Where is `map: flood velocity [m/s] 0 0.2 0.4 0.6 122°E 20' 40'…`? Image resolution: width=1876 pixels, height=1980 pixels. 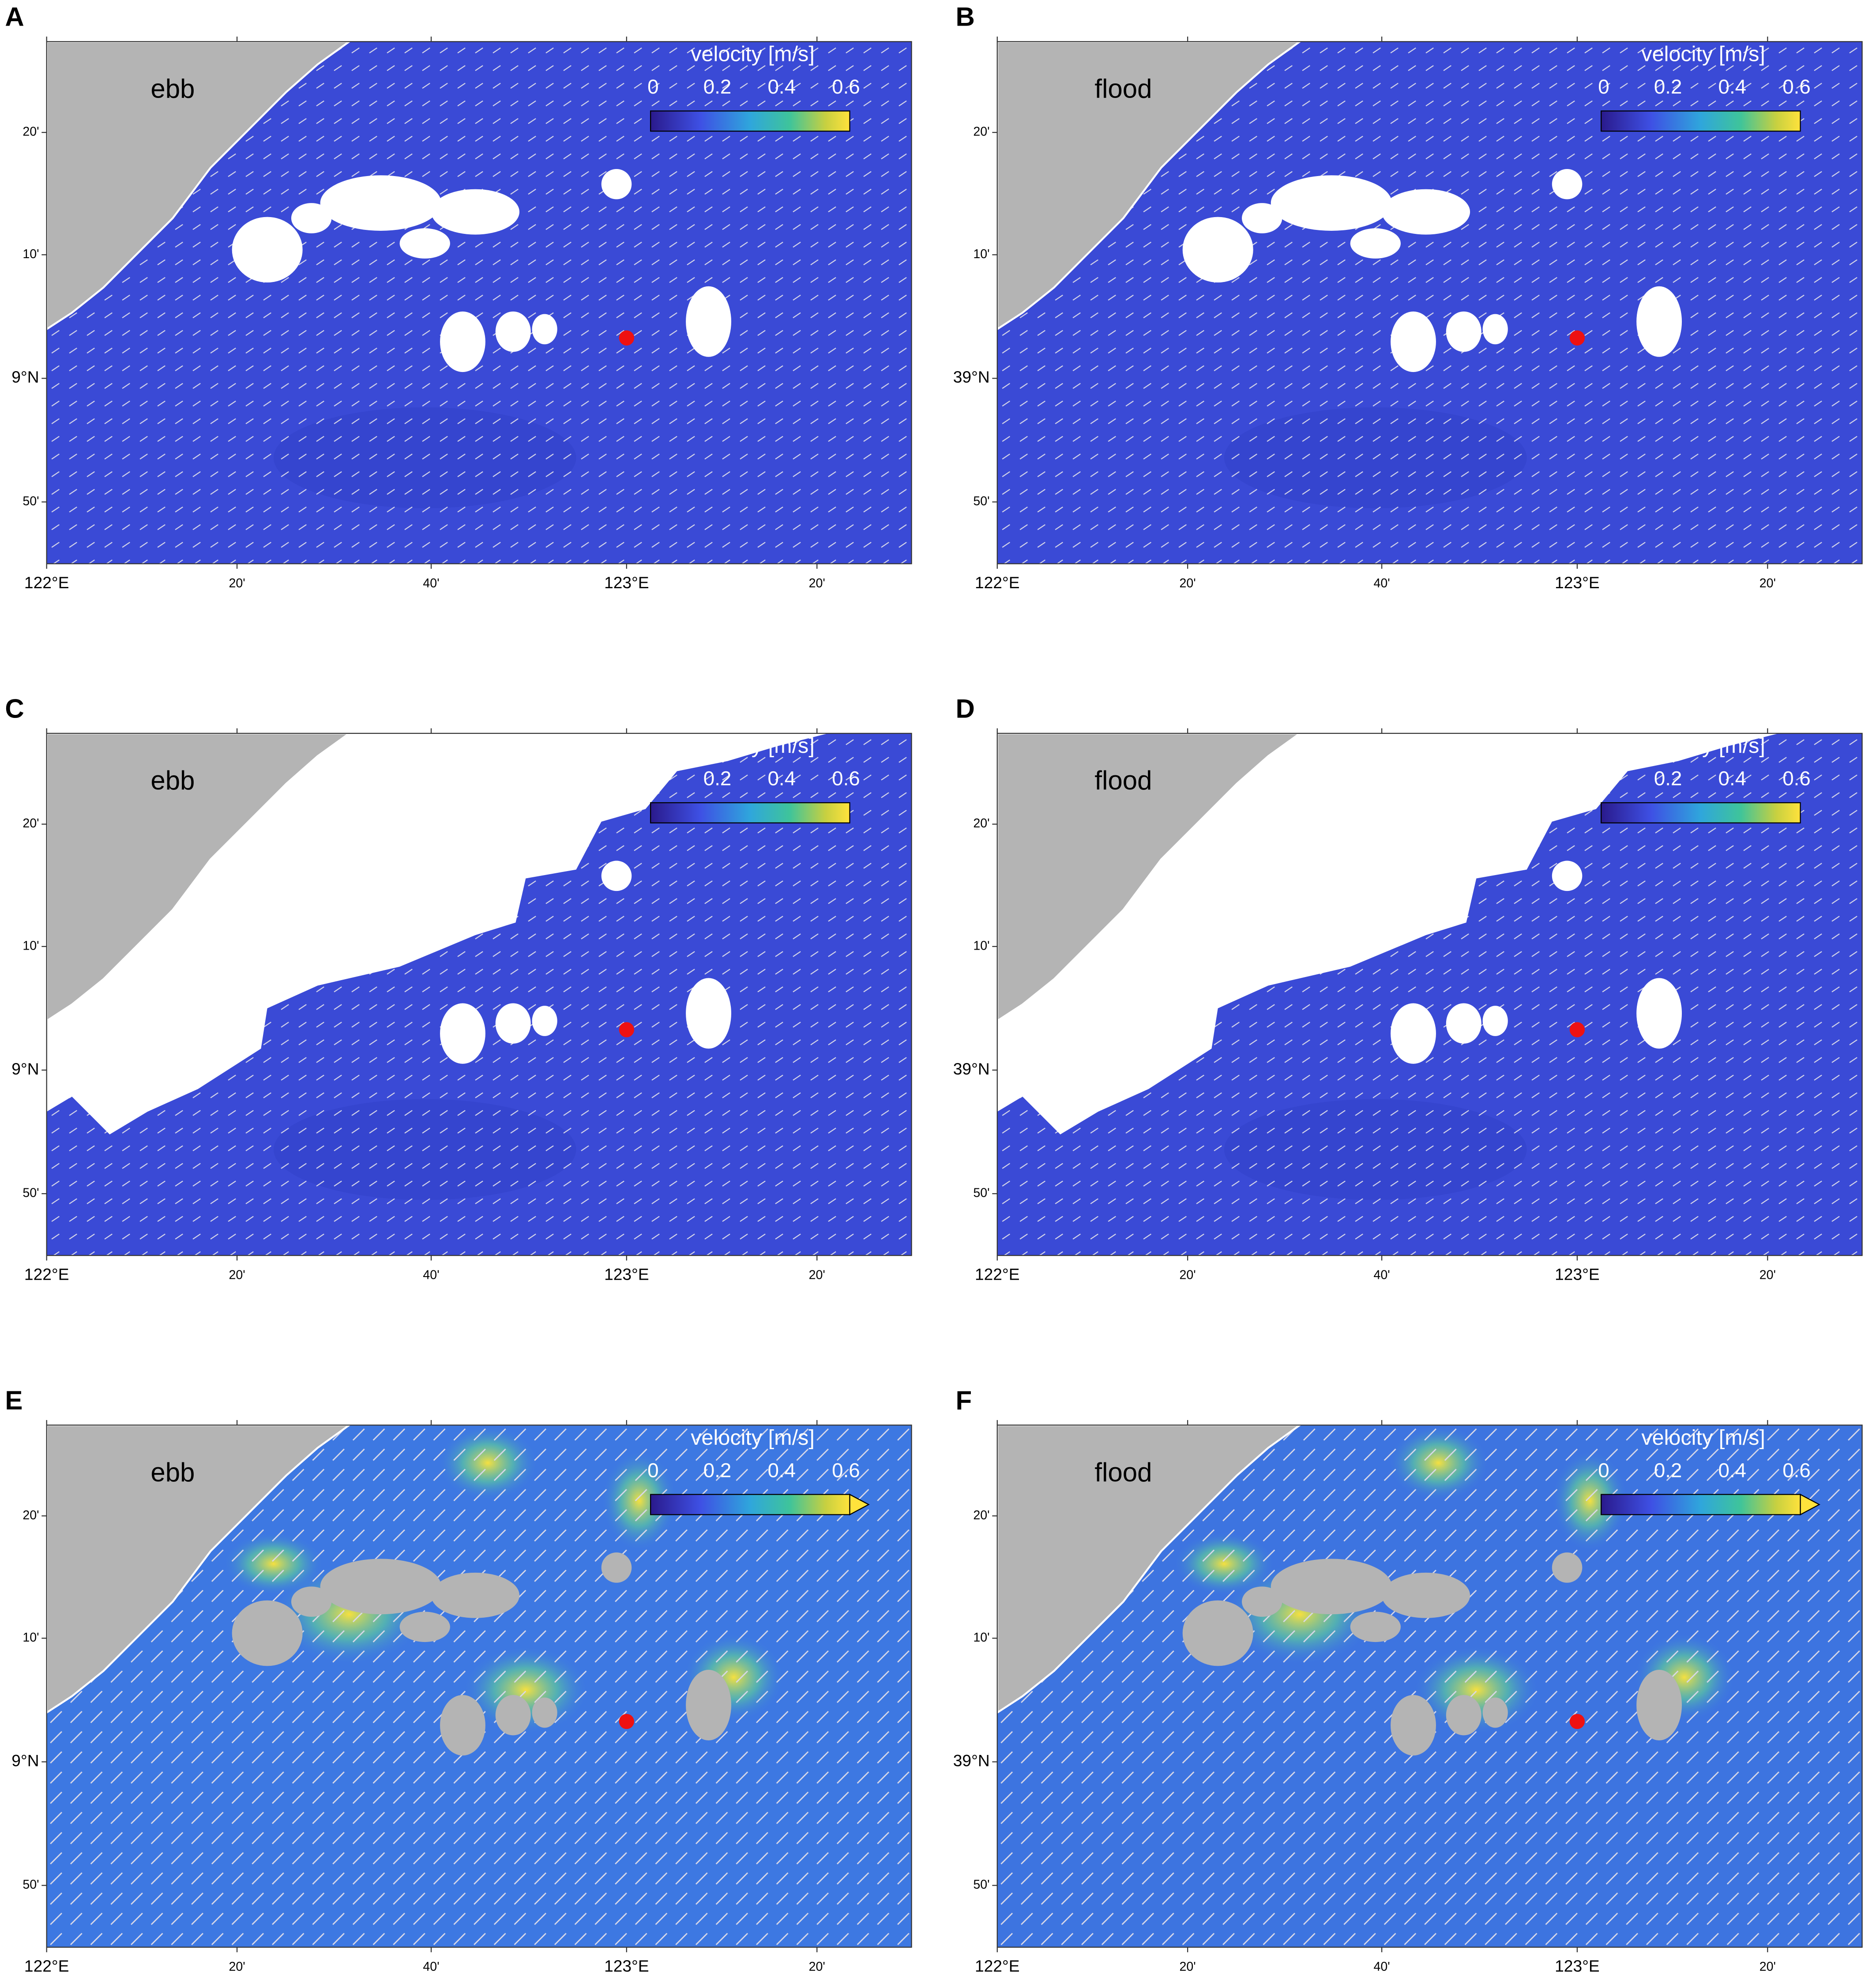
map: flood velocity [m/s] 0 0.2 0.4 0.6 122°E 20' 40'… is located at coordinates (1408, 314).